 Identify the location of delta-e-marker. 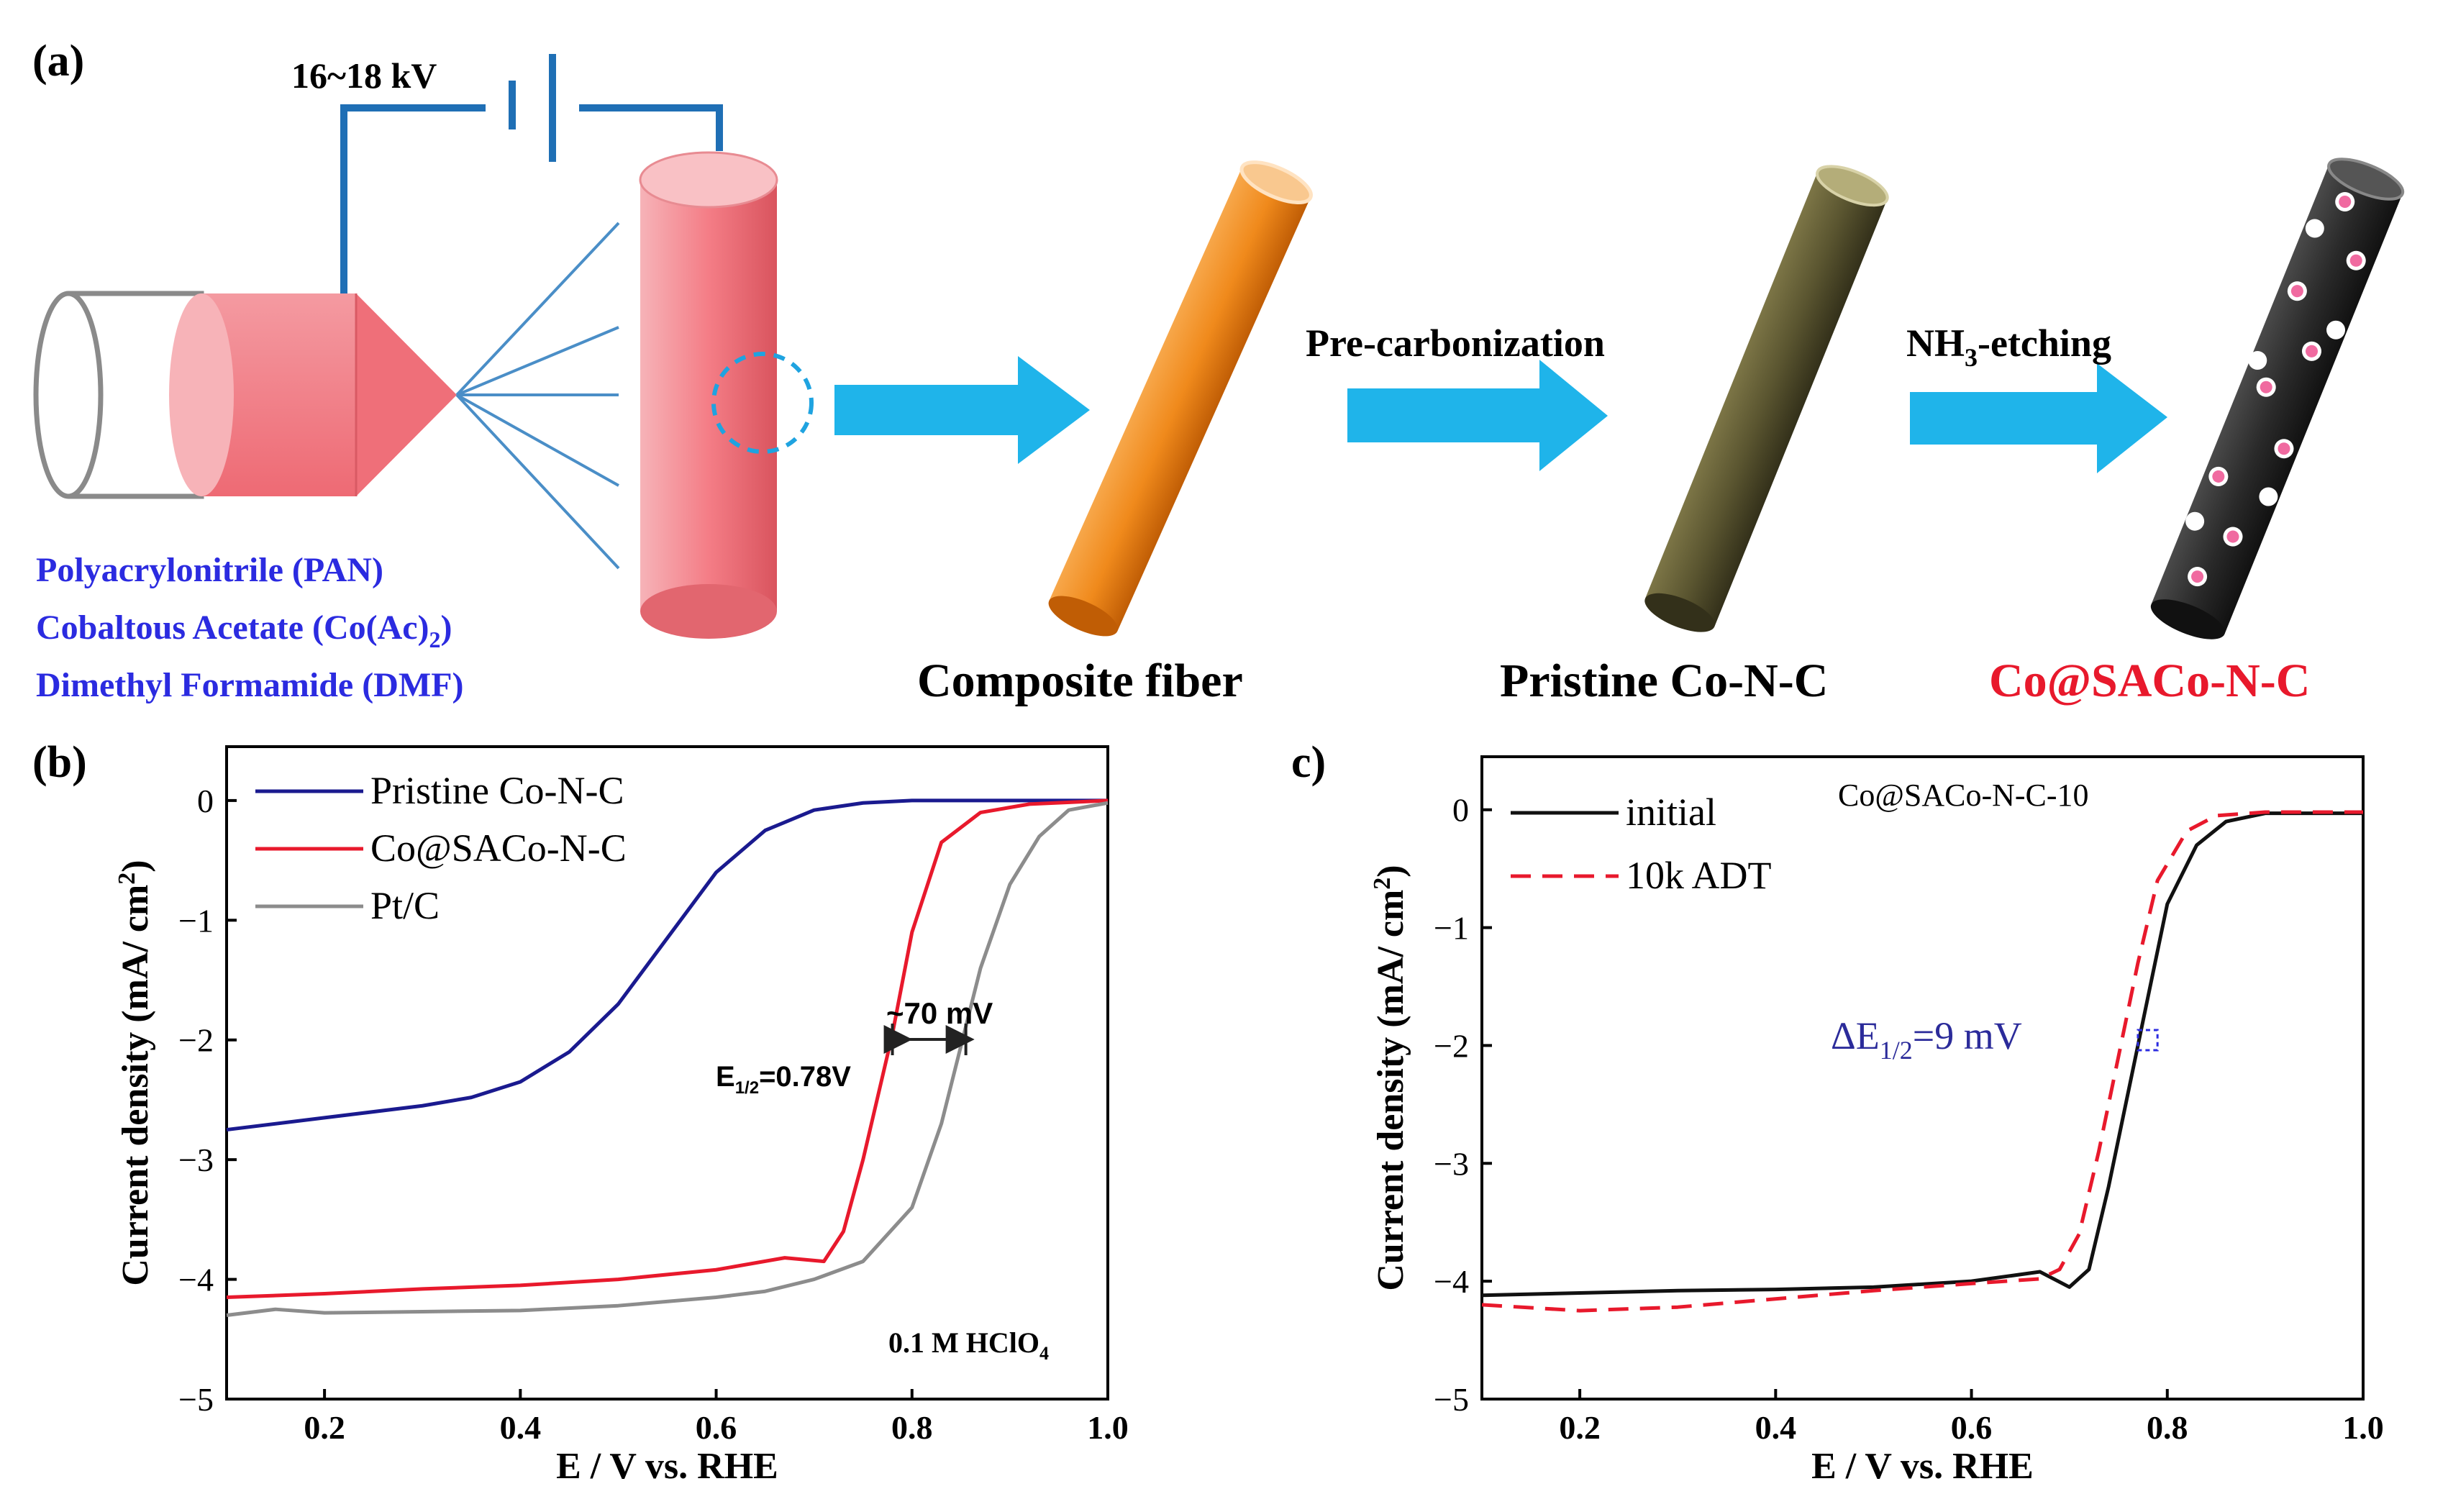
(2148, 1040).